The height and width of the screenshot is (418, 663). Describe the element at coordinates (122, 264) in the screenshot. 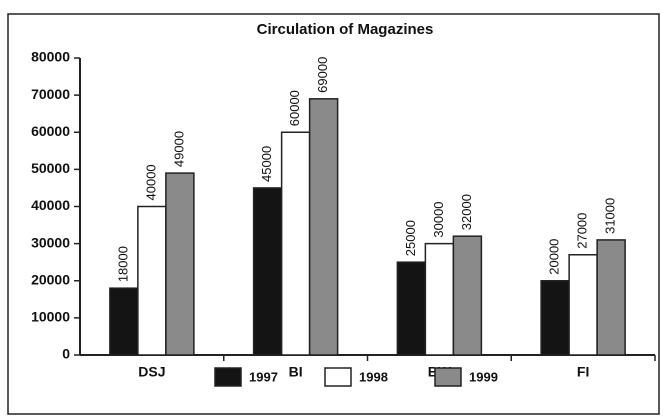

I see `value-label: 18000` at that location.